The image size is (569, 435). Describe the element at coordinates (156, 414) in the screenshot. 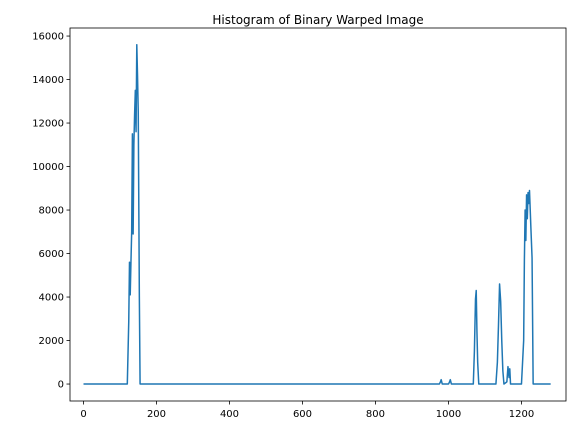

I see `x-tick-label: 200` at that location.